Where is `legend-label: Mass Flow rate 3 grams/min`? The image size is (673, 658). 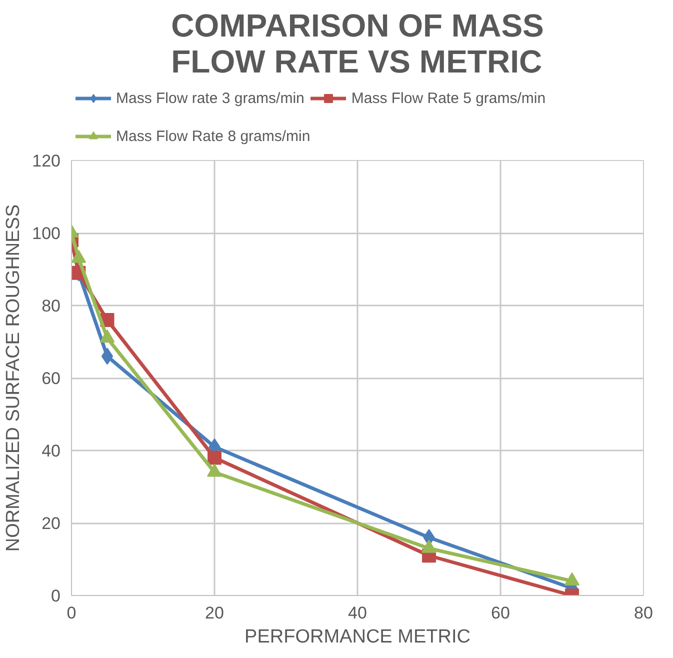
legend-label: Mass Flow rate 3 grams/min is located at coordinates (210, 98).